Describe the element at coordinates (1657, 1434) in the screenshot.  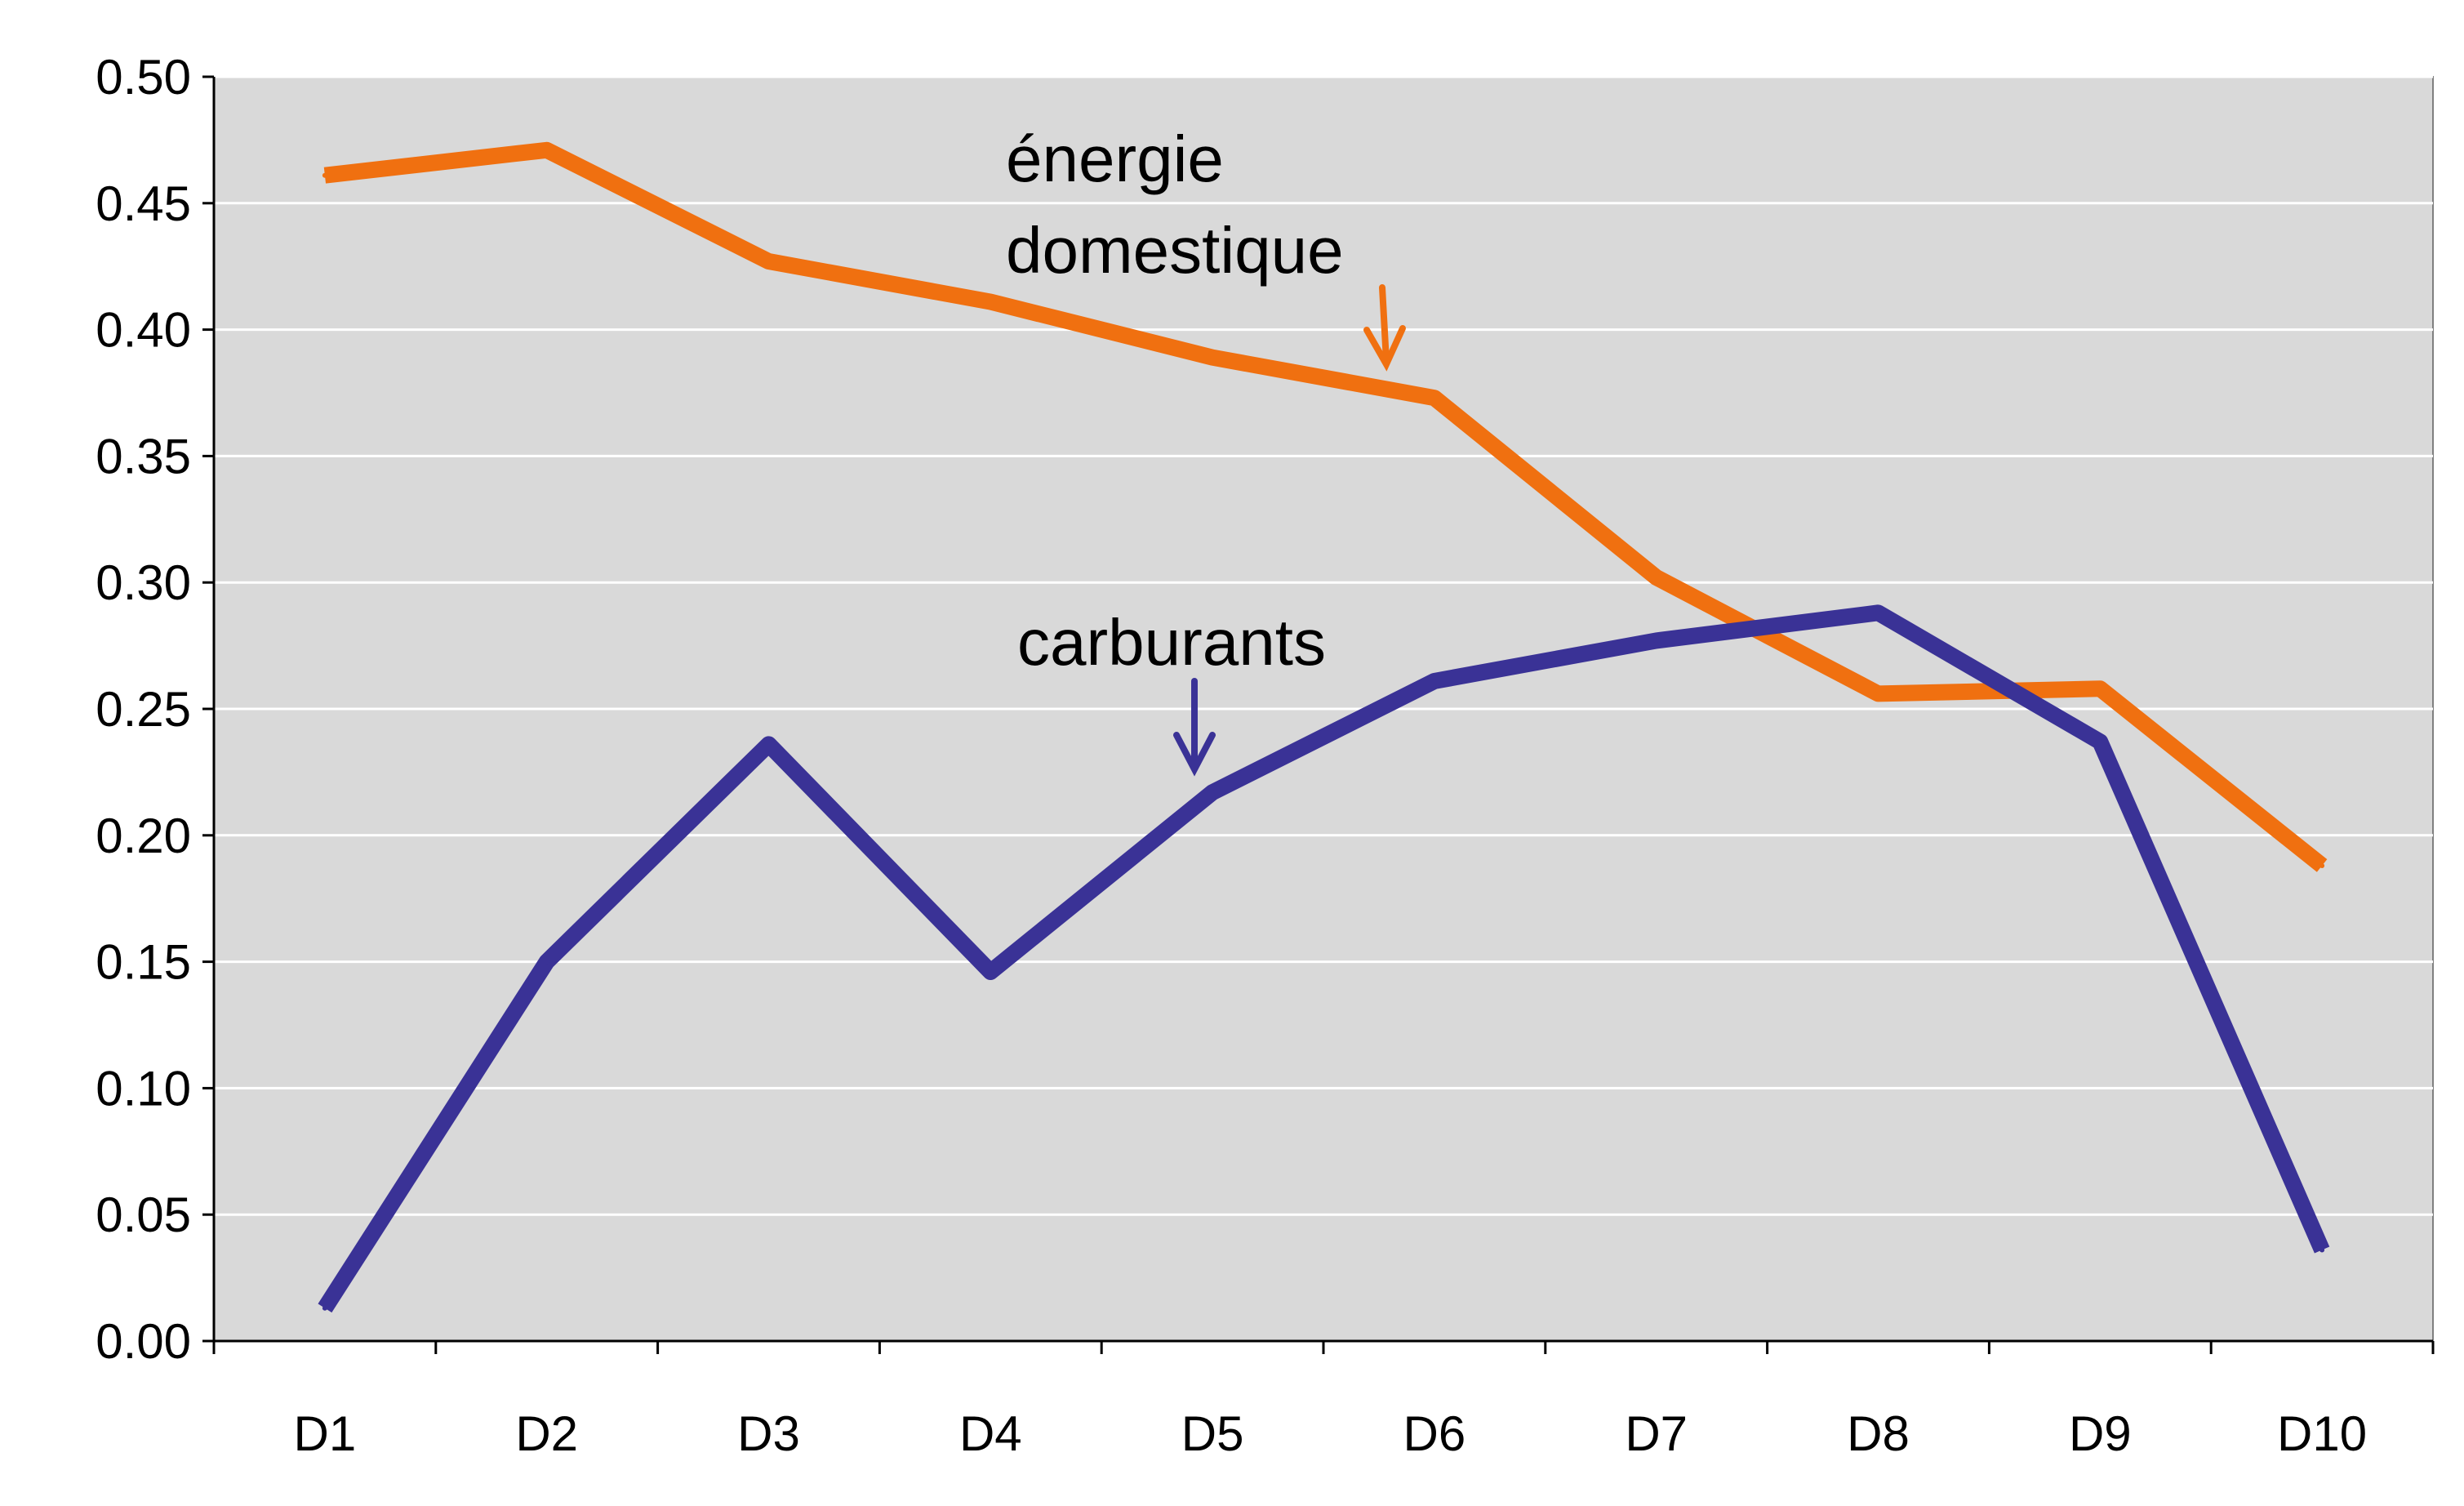
I see `x-tick-label: D7` at that location.